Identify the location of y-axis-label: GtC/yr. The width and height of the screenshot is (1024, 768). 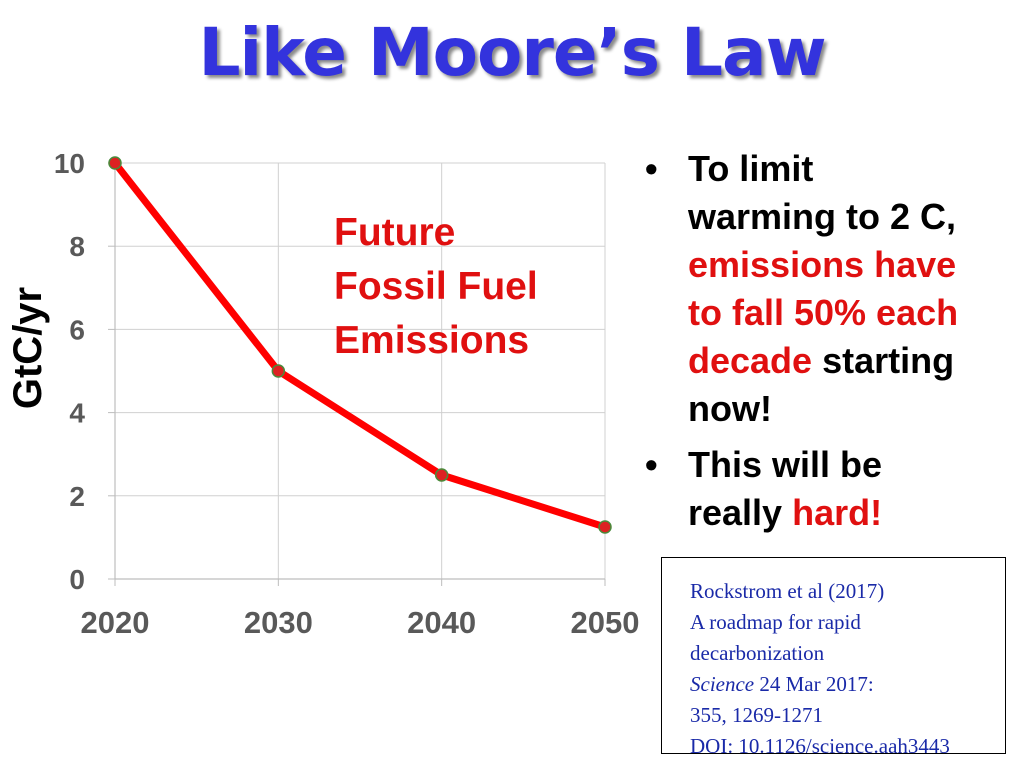
(28, 348).